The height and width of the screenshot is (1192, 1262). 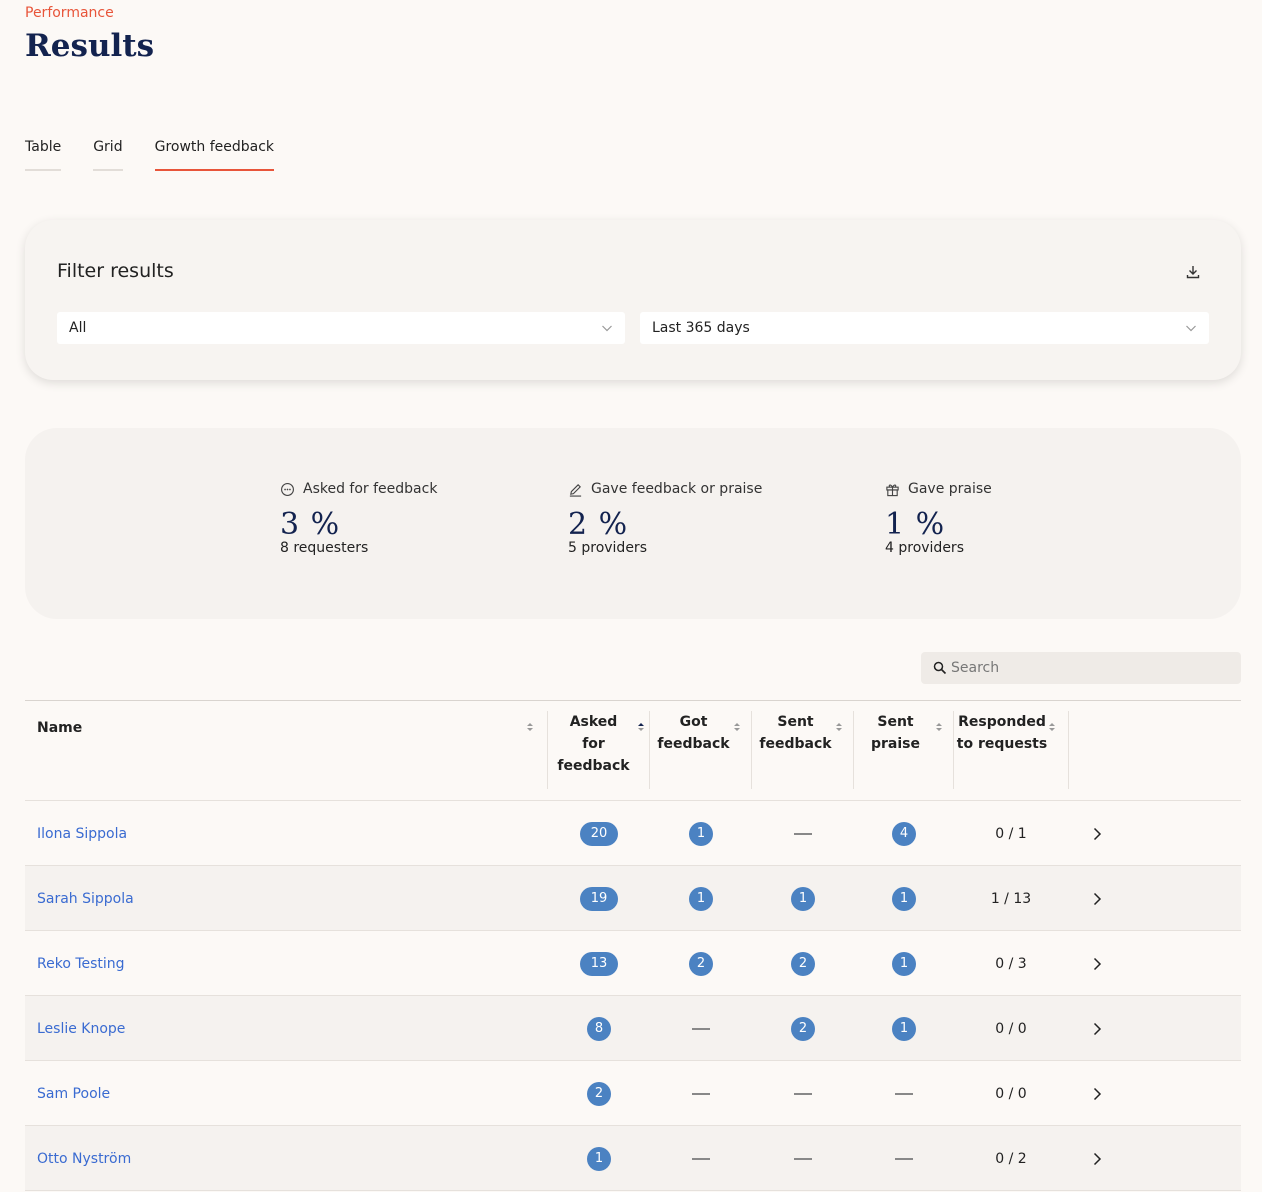 What do you see at coordinates (287, 489) in the screenshot?
I see `chat-bubble-icon` at bounding box center [287, 489].